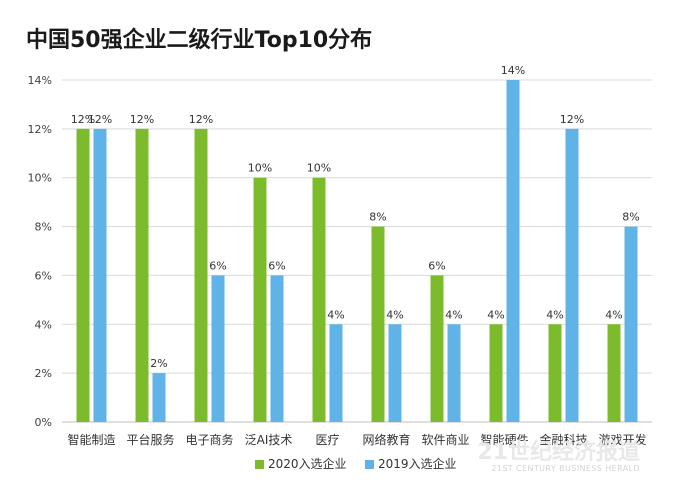  Describe the element at coordinates (445, 439) in the screenshot. I see `x-category-label: 软件商业` at that location.